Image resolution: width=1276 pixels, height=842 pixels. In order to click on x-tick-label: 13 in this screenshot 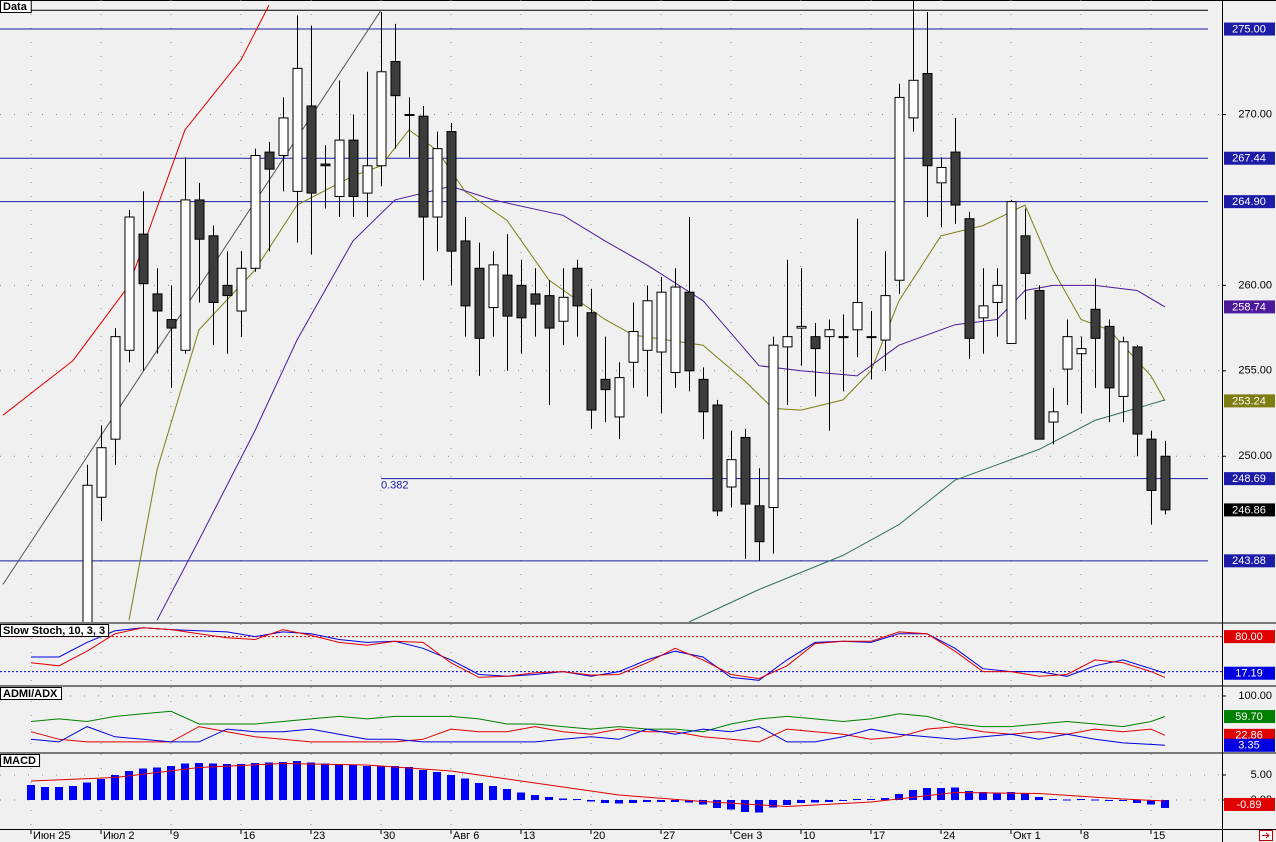, I will do `click(529, 836)`.